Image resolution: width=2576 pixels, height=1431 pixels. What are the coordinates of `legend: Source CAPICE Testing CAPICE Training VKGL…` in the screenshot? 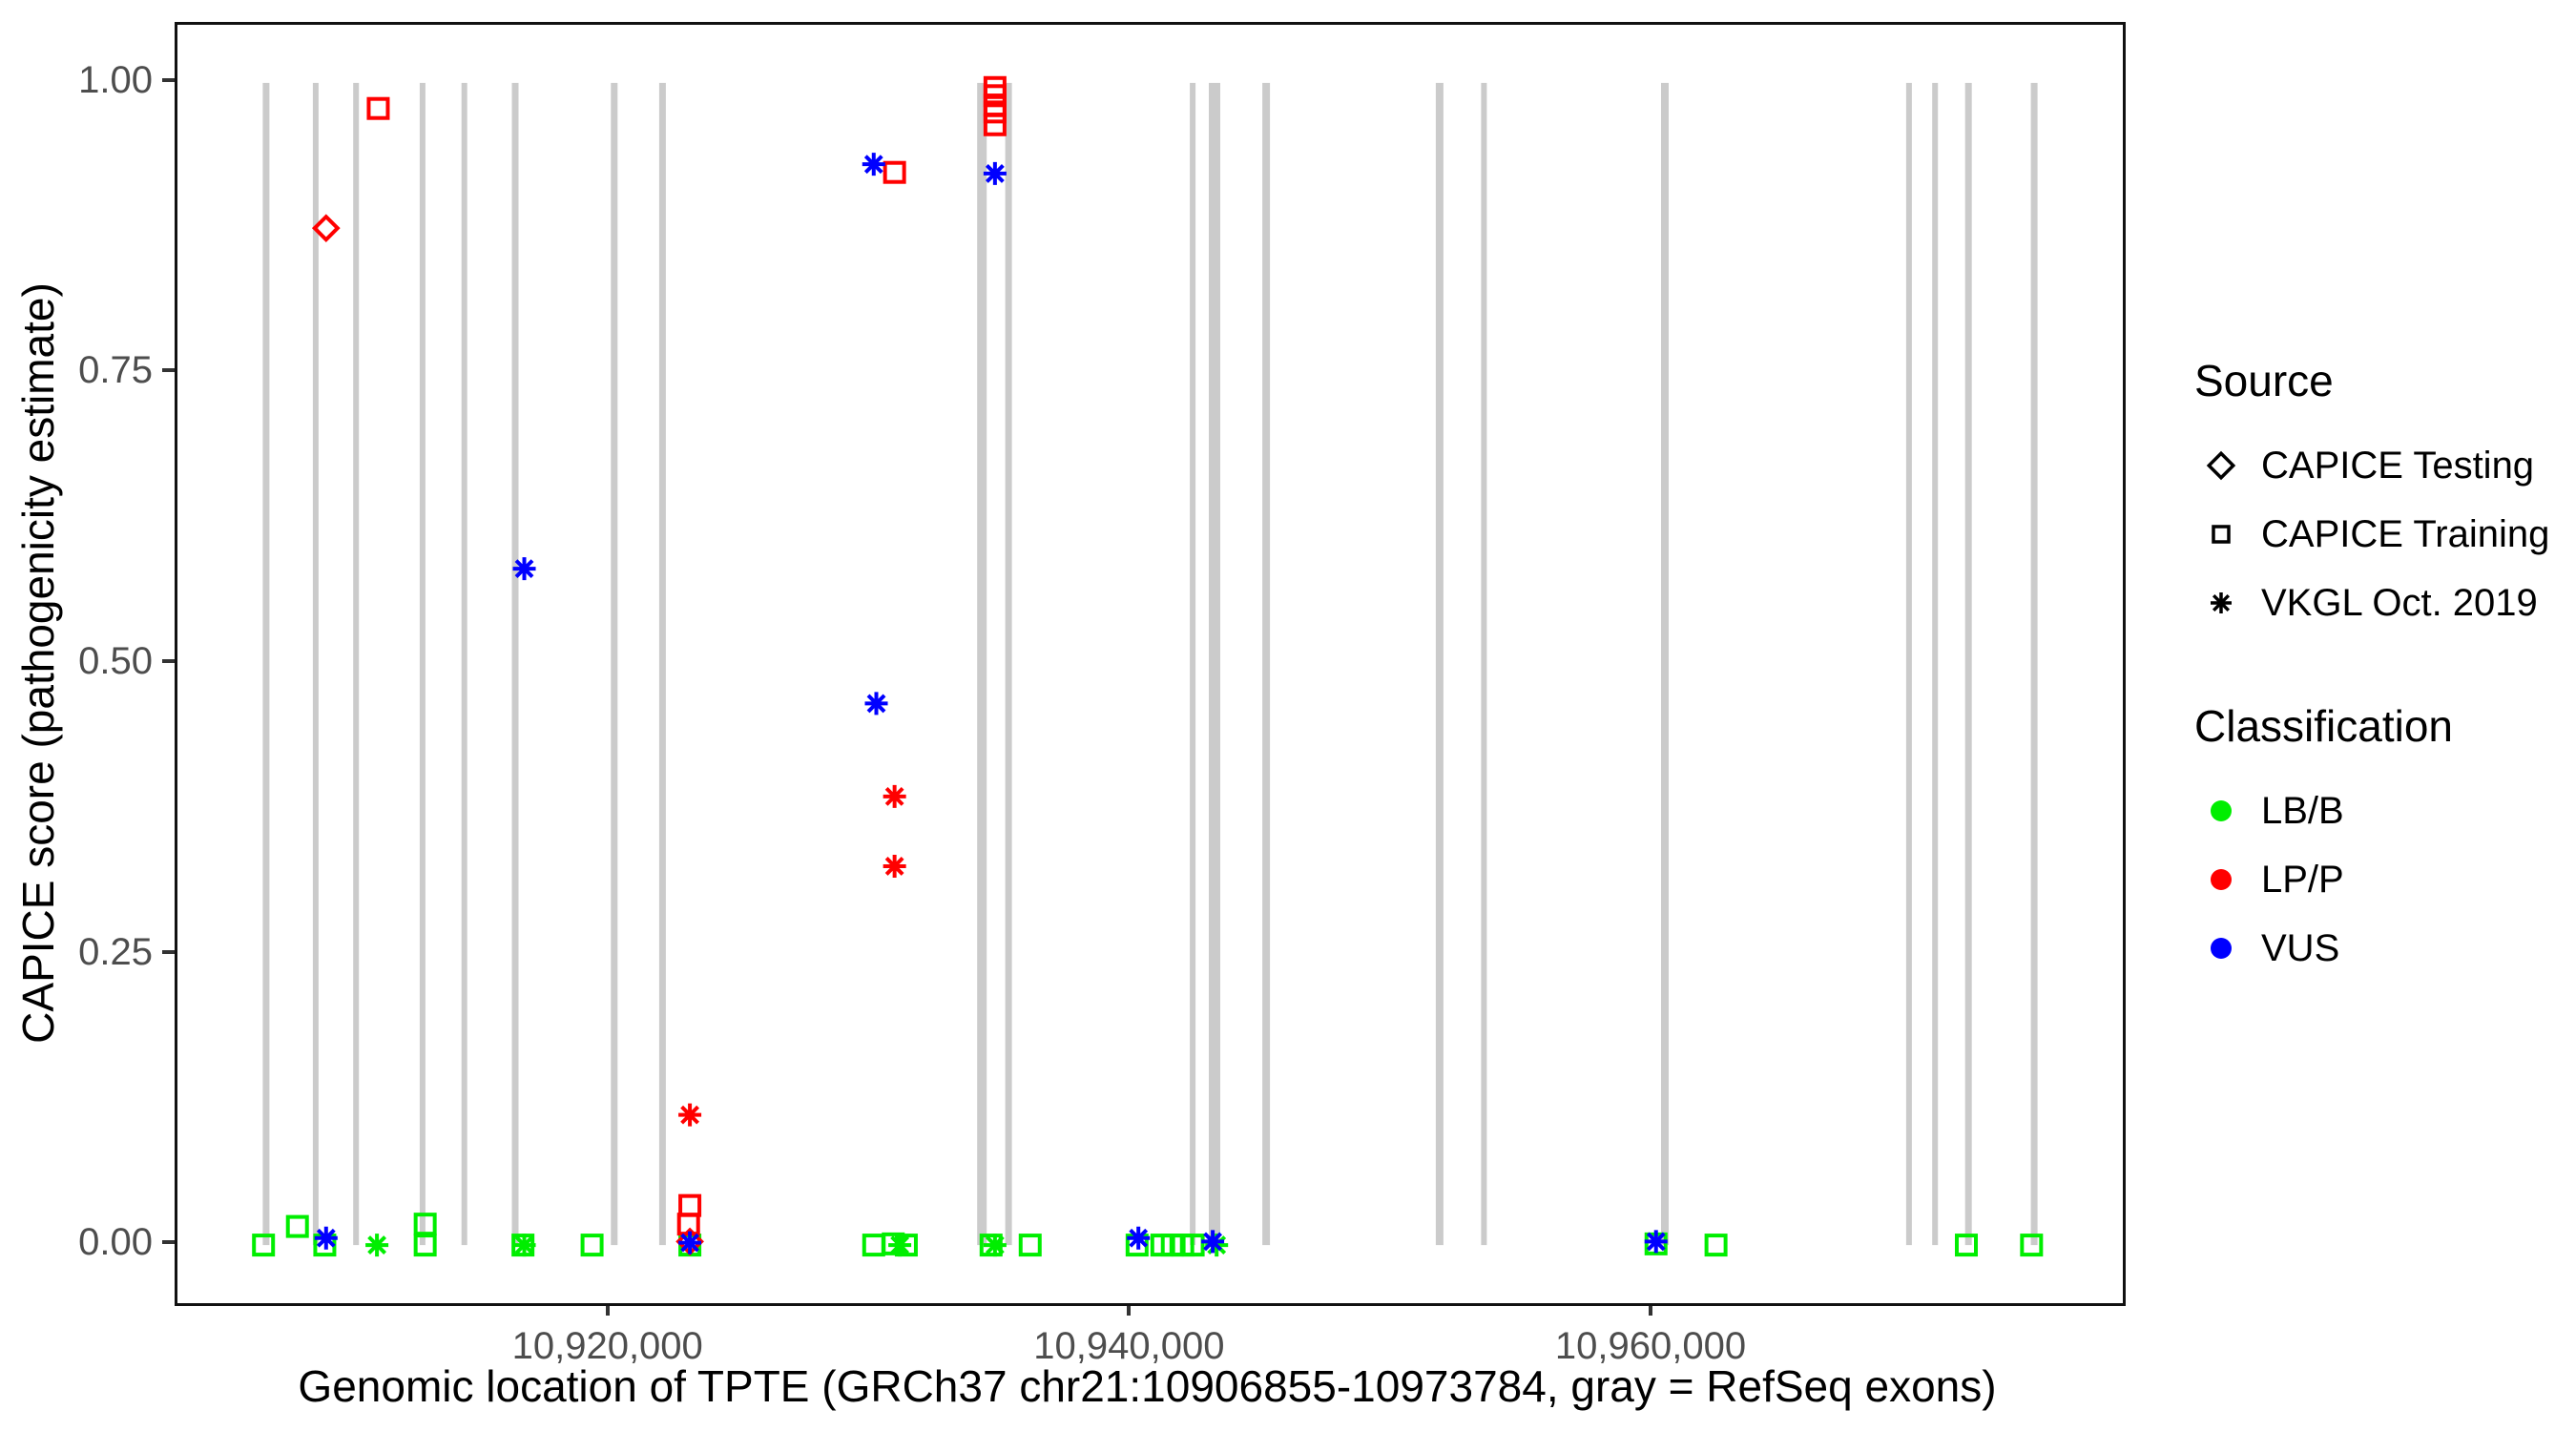 It's located at (2380, 669).